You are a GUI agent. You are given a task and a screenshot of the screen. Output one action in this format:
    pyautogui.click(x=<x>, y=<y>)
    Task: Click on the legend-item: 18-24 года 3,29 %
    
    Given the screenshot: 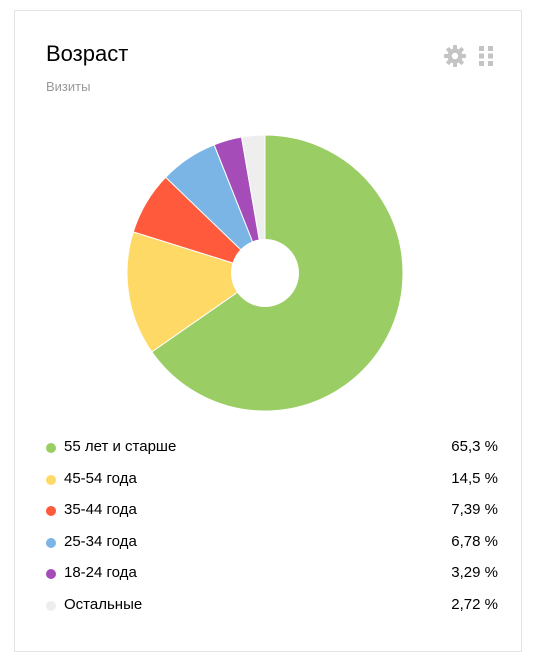 What is the action you would take?
    pyautogui.click(x=272, y=579)
    